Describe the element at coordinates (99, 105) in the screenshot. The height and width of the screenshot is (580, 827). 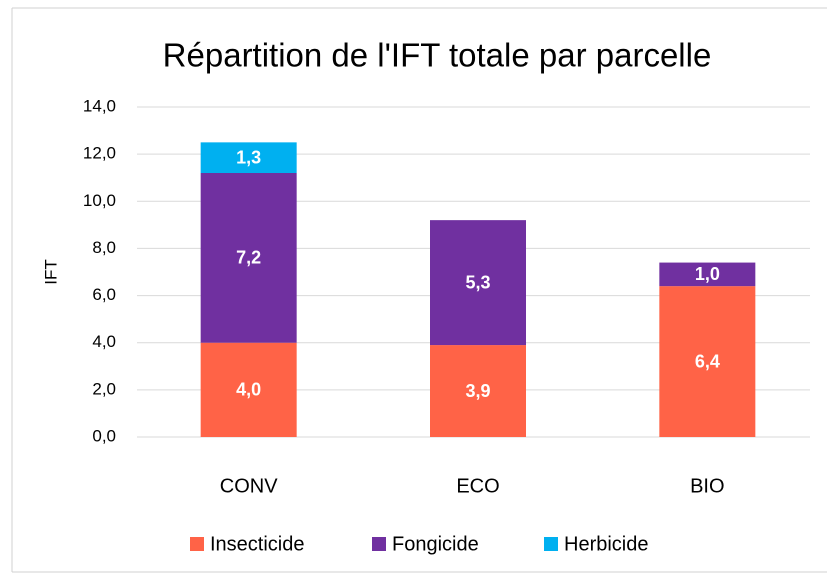
I see `y-tick-label: 14,0` at that location.